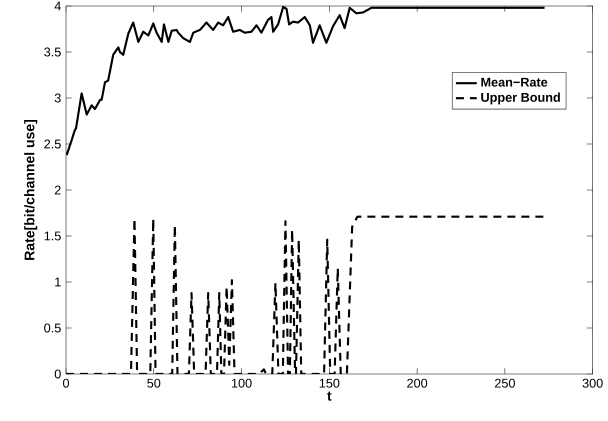  I want to click on y-tick-label: 2, so click(57, 190).